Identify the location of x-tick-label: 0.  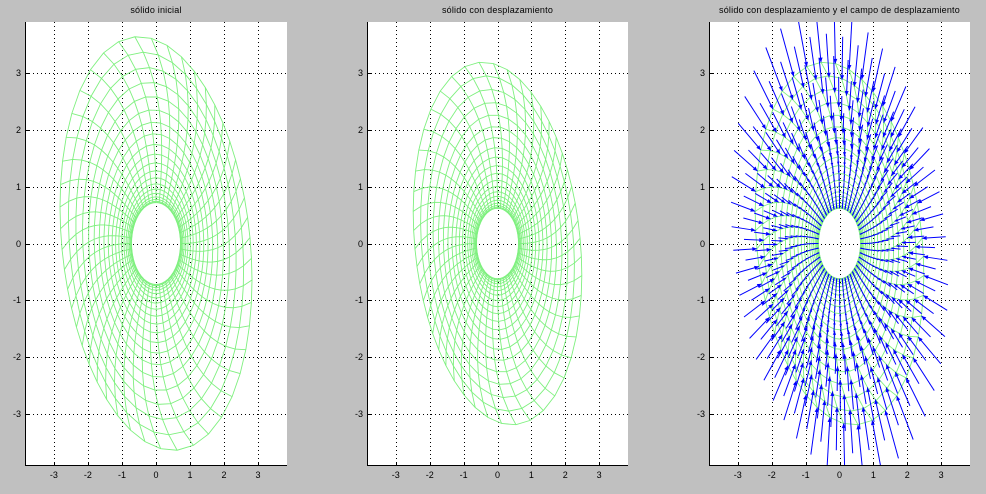
(839, 475).